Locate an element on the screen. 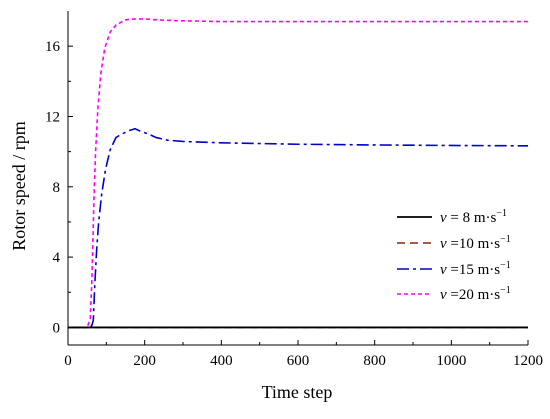 The image size is (550, 419). x-tick-label: 600 is located at coordinates (298, 361).